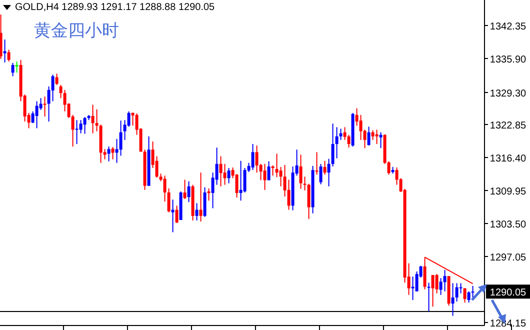  Describe the element at coordinates (508, 60) in the screenshot. I see `y-tick-label: 1335.90` at that location.